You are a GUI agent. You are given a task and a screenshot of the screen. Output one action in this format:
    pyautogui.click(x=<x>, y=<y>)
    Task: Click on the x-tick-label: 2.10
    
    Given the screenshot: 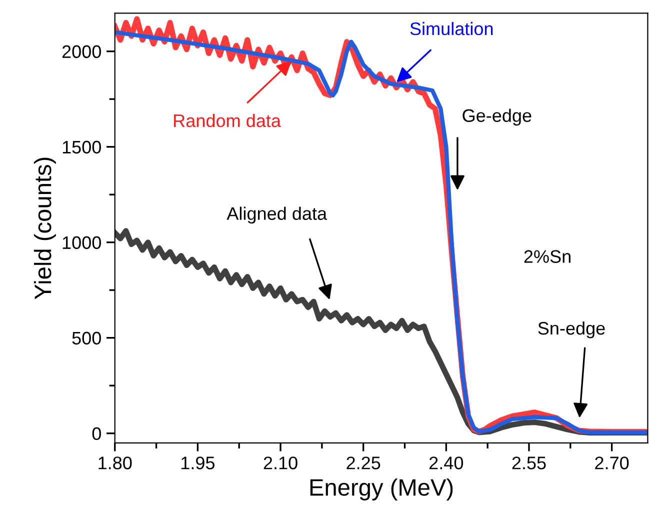 What is the action you would take?
    pyautogui.click(x=281, y=463)
    